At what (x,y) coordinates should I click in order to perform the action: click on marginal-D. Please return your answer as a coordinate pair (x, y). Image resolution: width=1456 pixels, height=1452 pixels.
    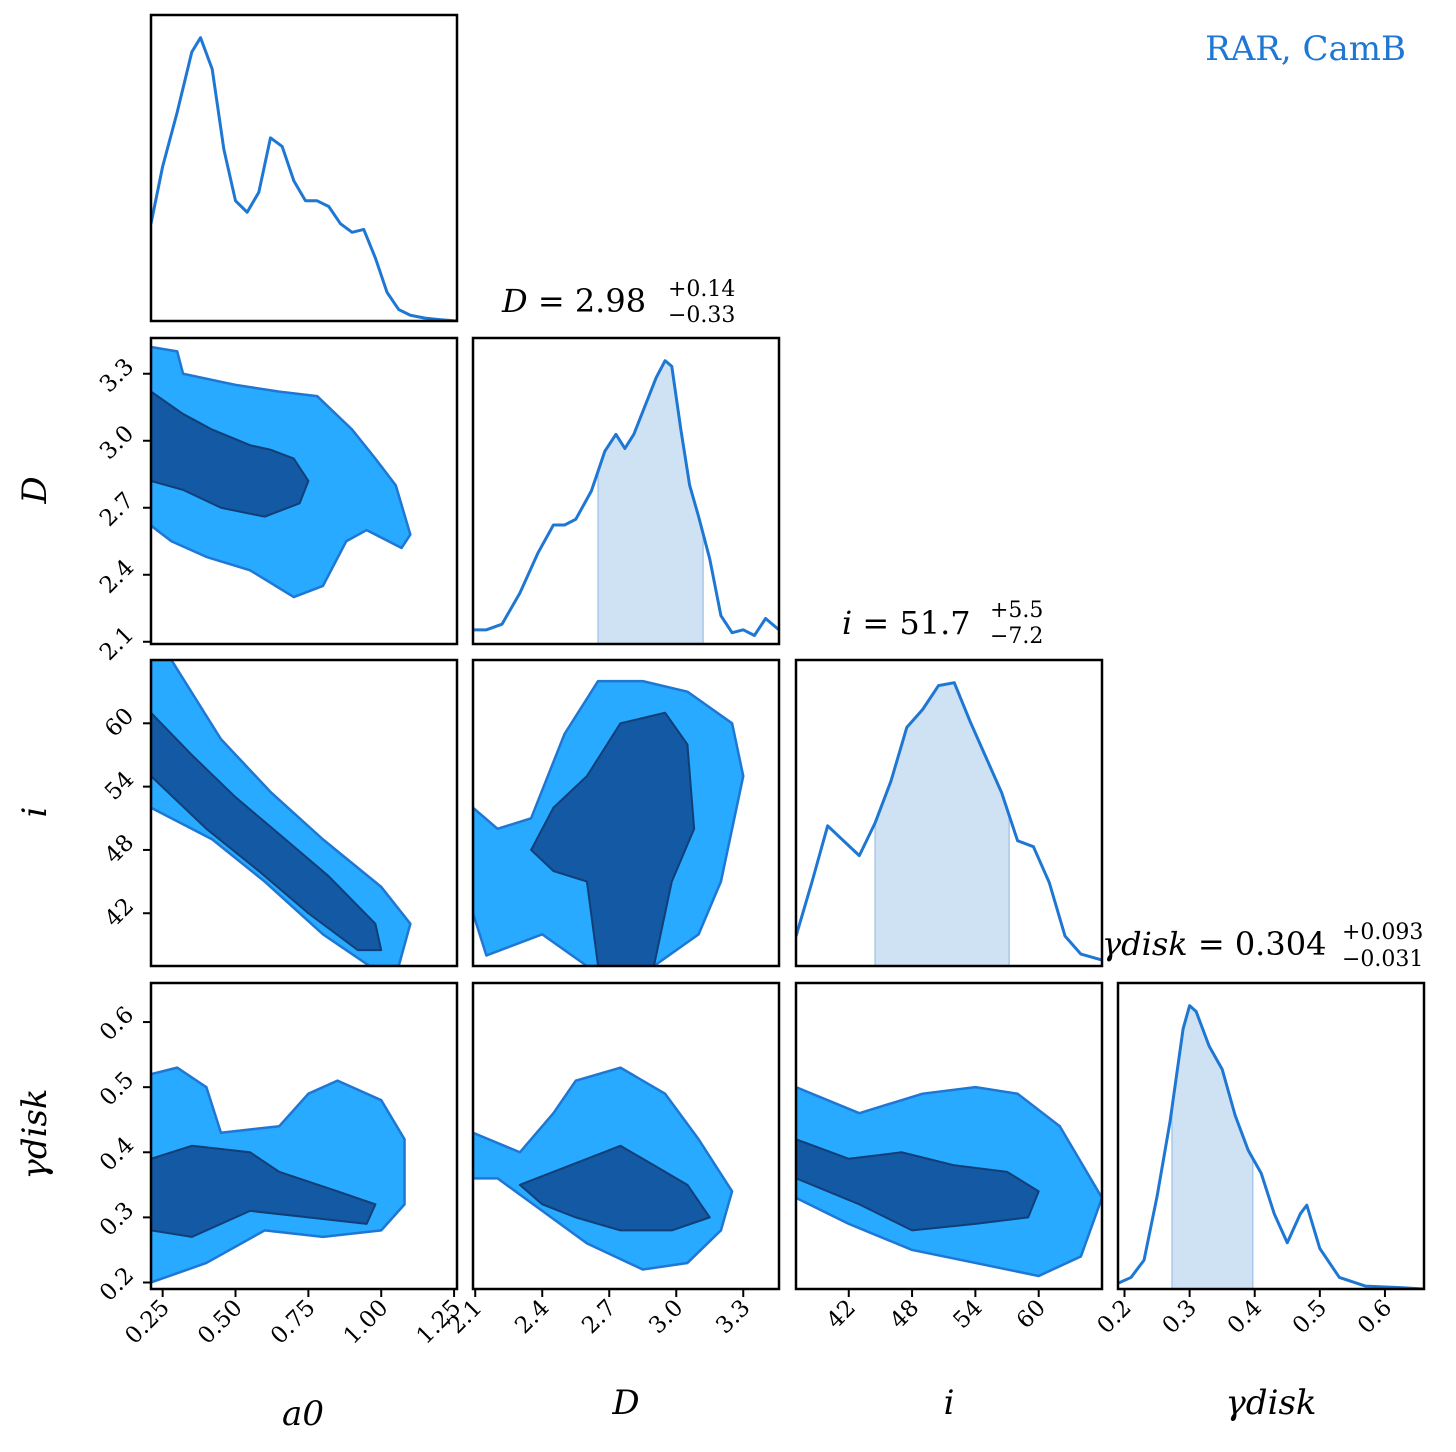
    Looking at the image, I should click on (626, 501).